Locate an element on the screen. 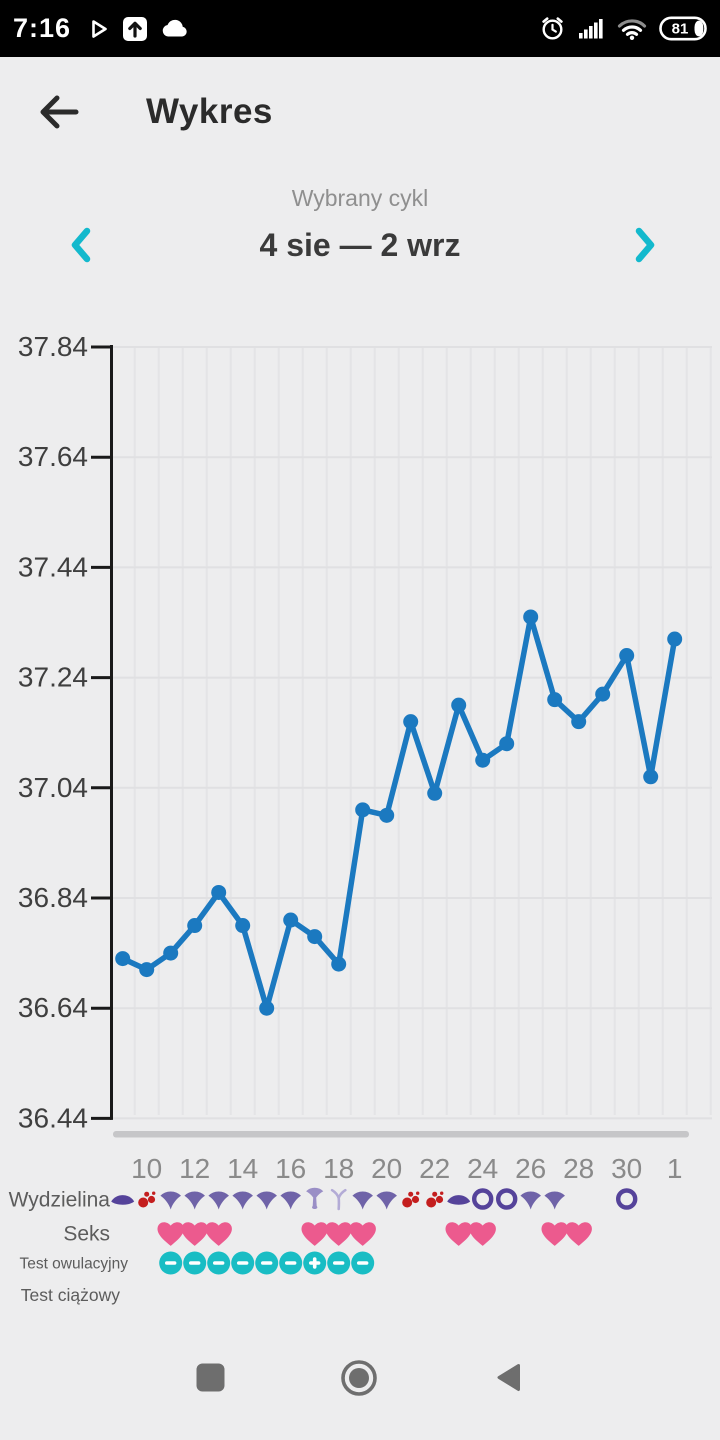 The width and height of the screenshot is (720, 1440). recents-icon is located at coordinates (210, 1377).